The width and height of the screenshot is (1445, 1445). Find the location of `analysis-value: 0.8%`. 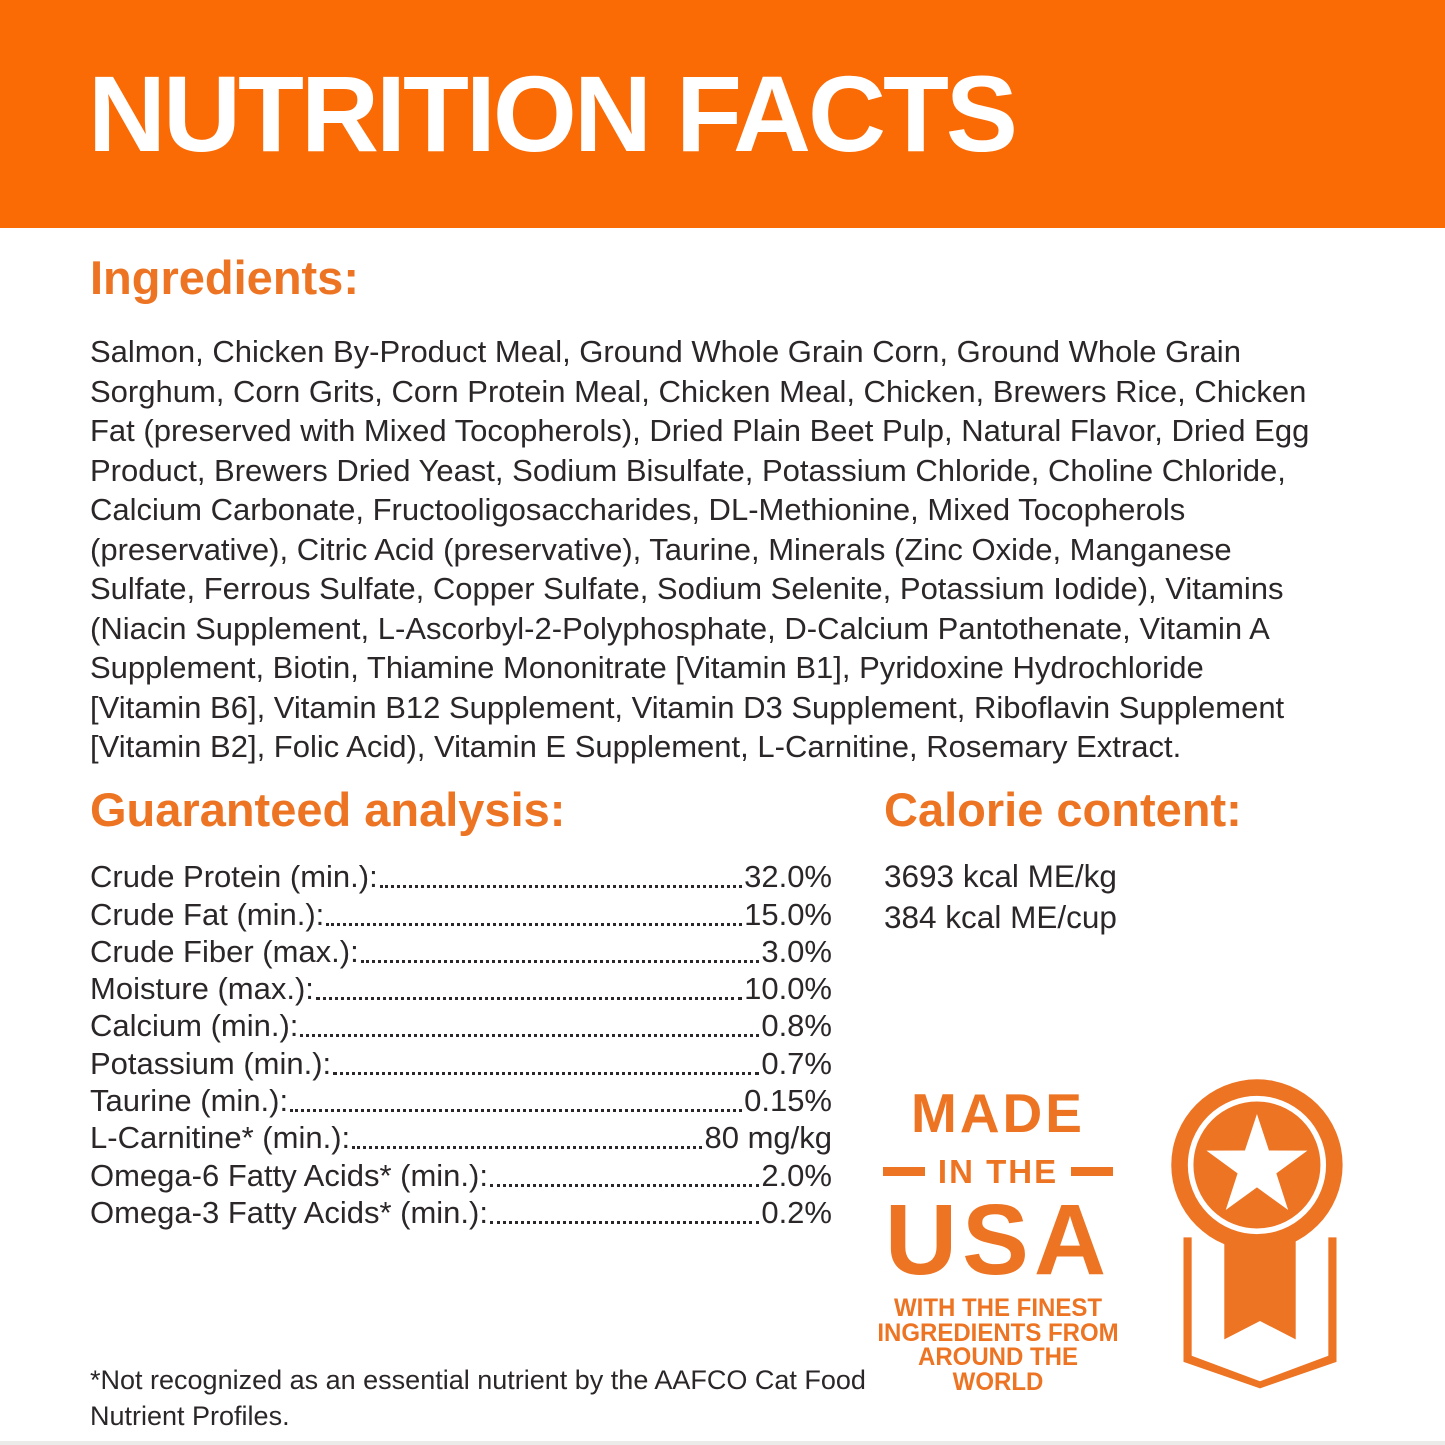

analysis-value: 0.8% is located at coordinates (796, 1026).